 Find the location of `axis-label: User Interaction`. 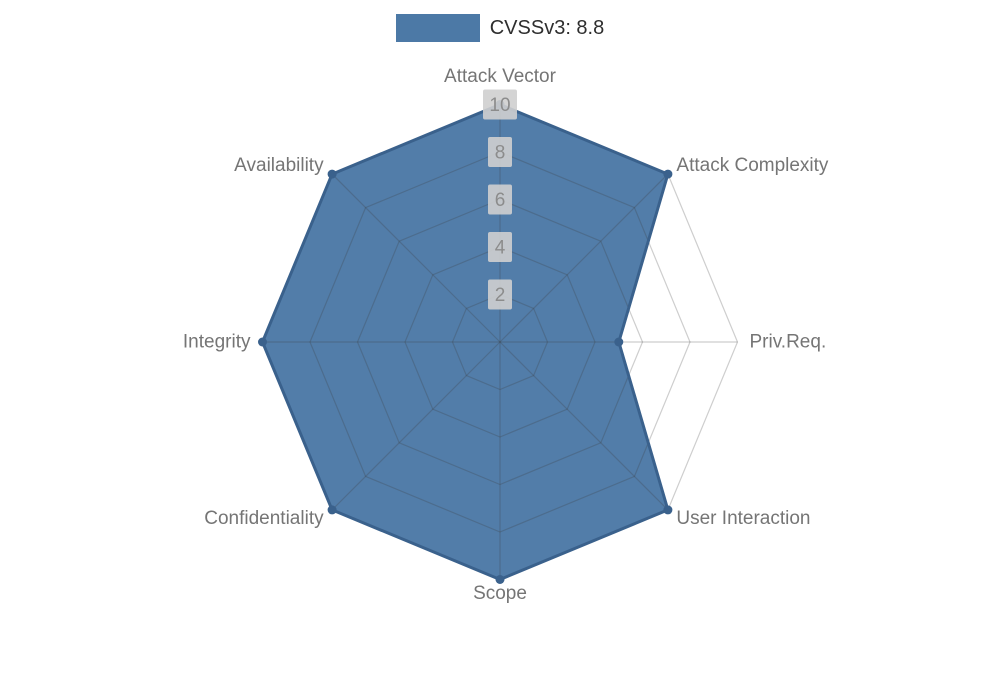

axis-label: User Interaction is located at coordinates (743, 518).